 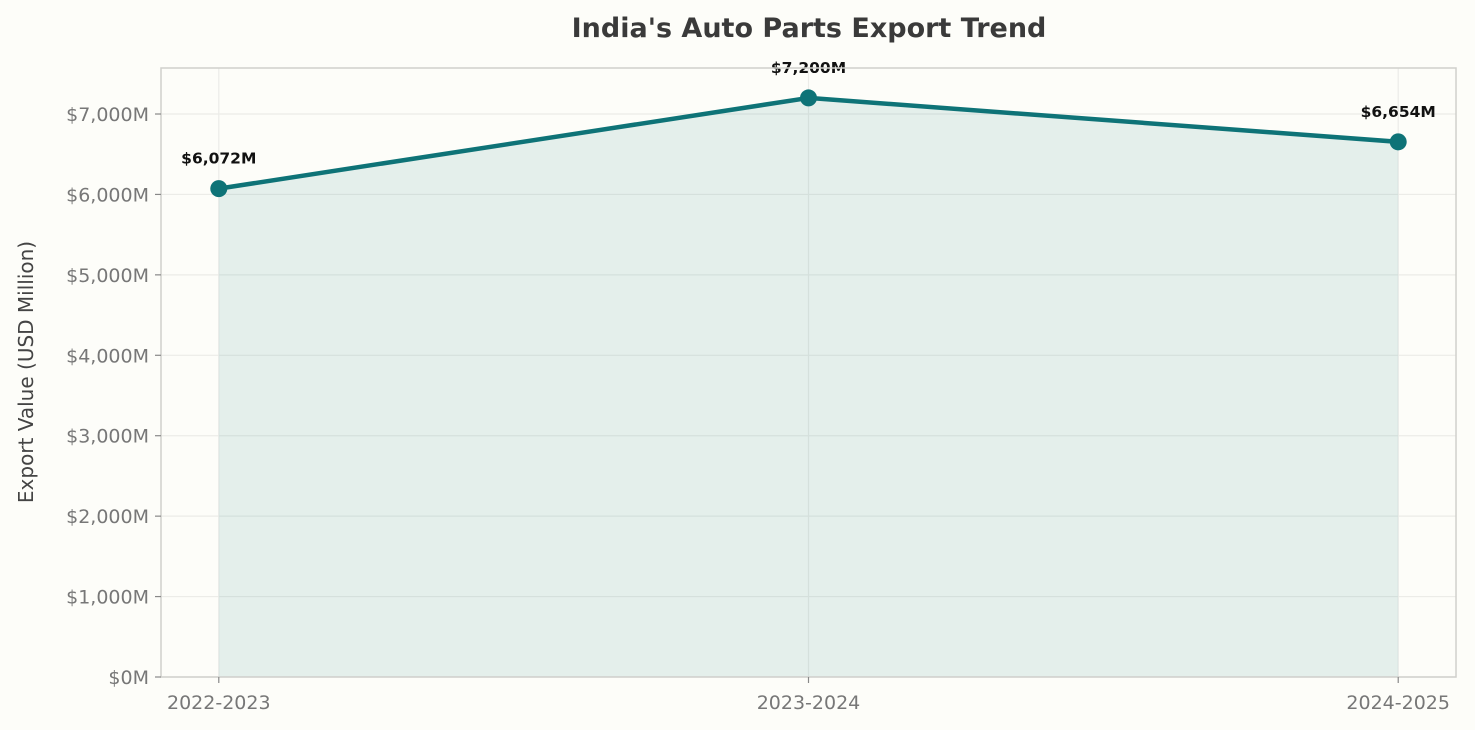 What do you see at coordinates (218, 159) in the screenshot?
I see `data-label: $6,072M` at bounding box center [218, 159].